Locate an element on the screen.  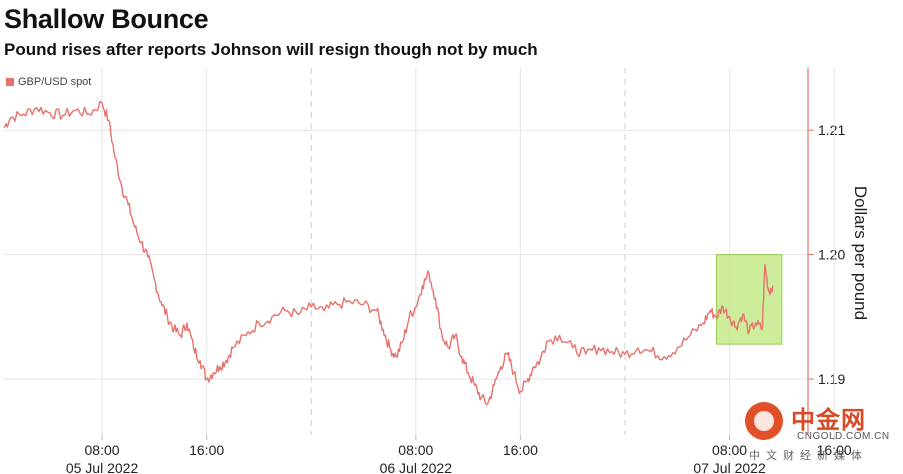
y-axis-title-text: Dollars per pound is located at coordinates (860, 253).